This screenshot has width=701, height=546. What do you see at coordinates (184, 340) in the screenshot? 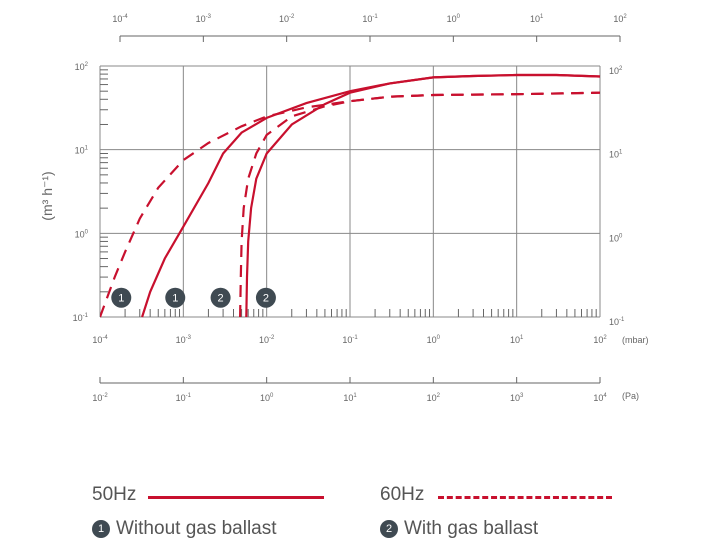
I see `x-tick-label-mbar: 10⁻³` at bounding box center [184, 340].